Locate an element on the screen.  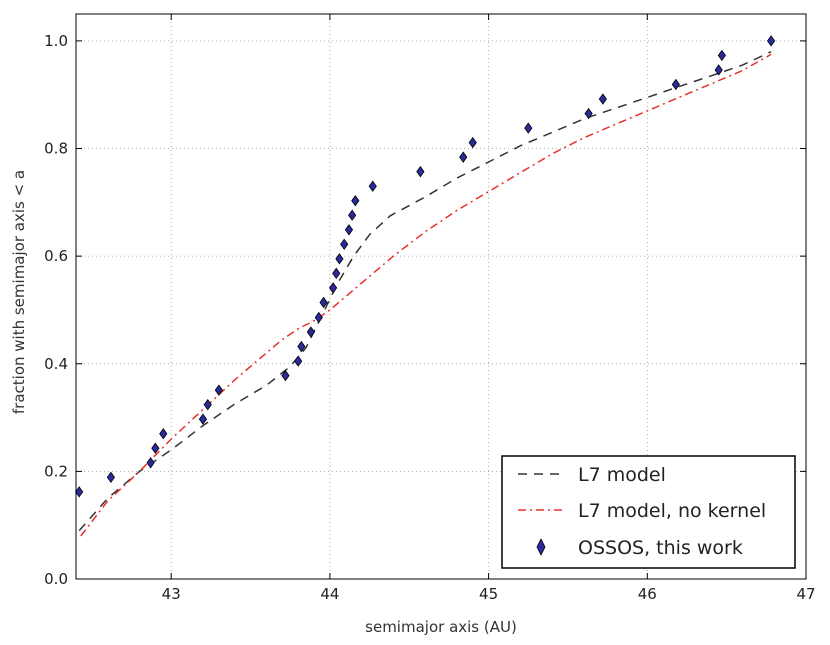
y-tick-label-5: 1.0 is located at coordinates (56, 41).